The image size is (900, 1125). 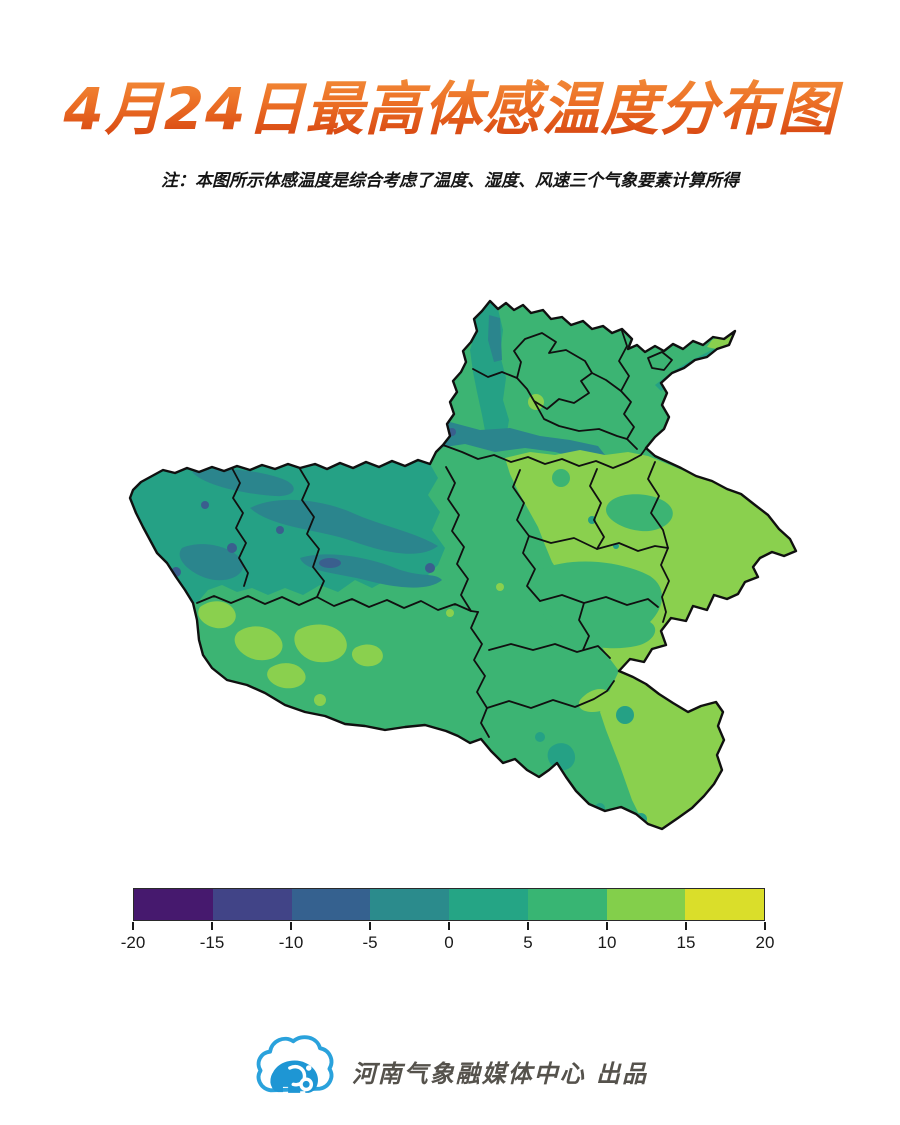 What do you see at coordinates (607, 942) in the screenshot?
I see `colorbar-tick-label: 10` at bounding box center [607, 942].